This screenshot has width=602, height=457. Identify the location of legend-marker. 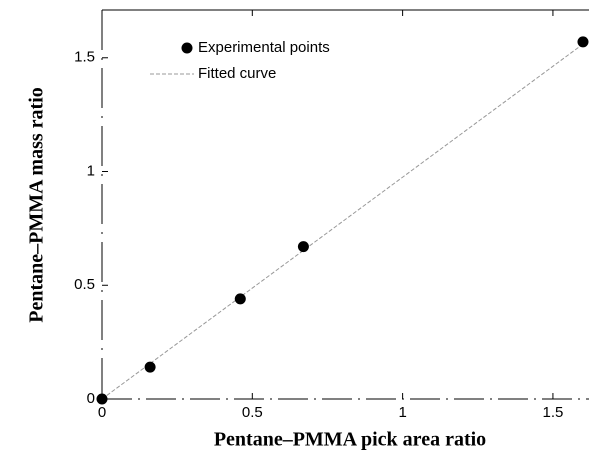
(187, 48).